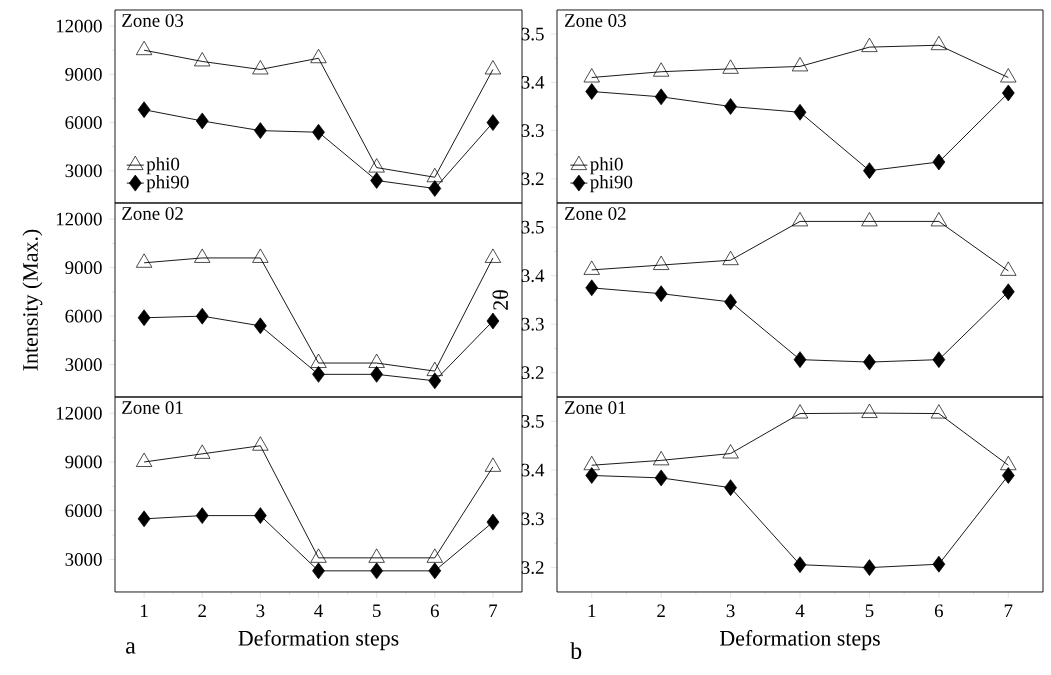 The height and width of the screenshot is (675, 1051). I want to click on legend-label: phi0, so click(163, 166).